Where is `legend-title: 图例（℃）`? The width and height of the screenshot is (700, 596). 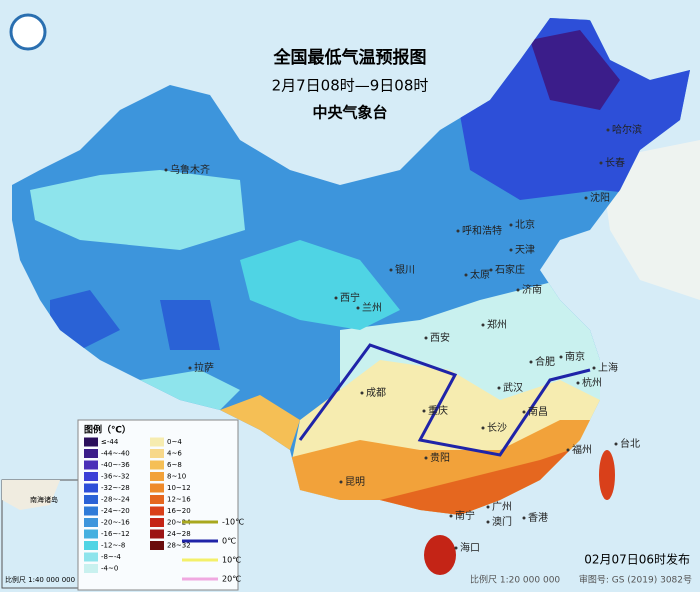 legend-title: 图例（℃） is located at coordinates (107, 430).